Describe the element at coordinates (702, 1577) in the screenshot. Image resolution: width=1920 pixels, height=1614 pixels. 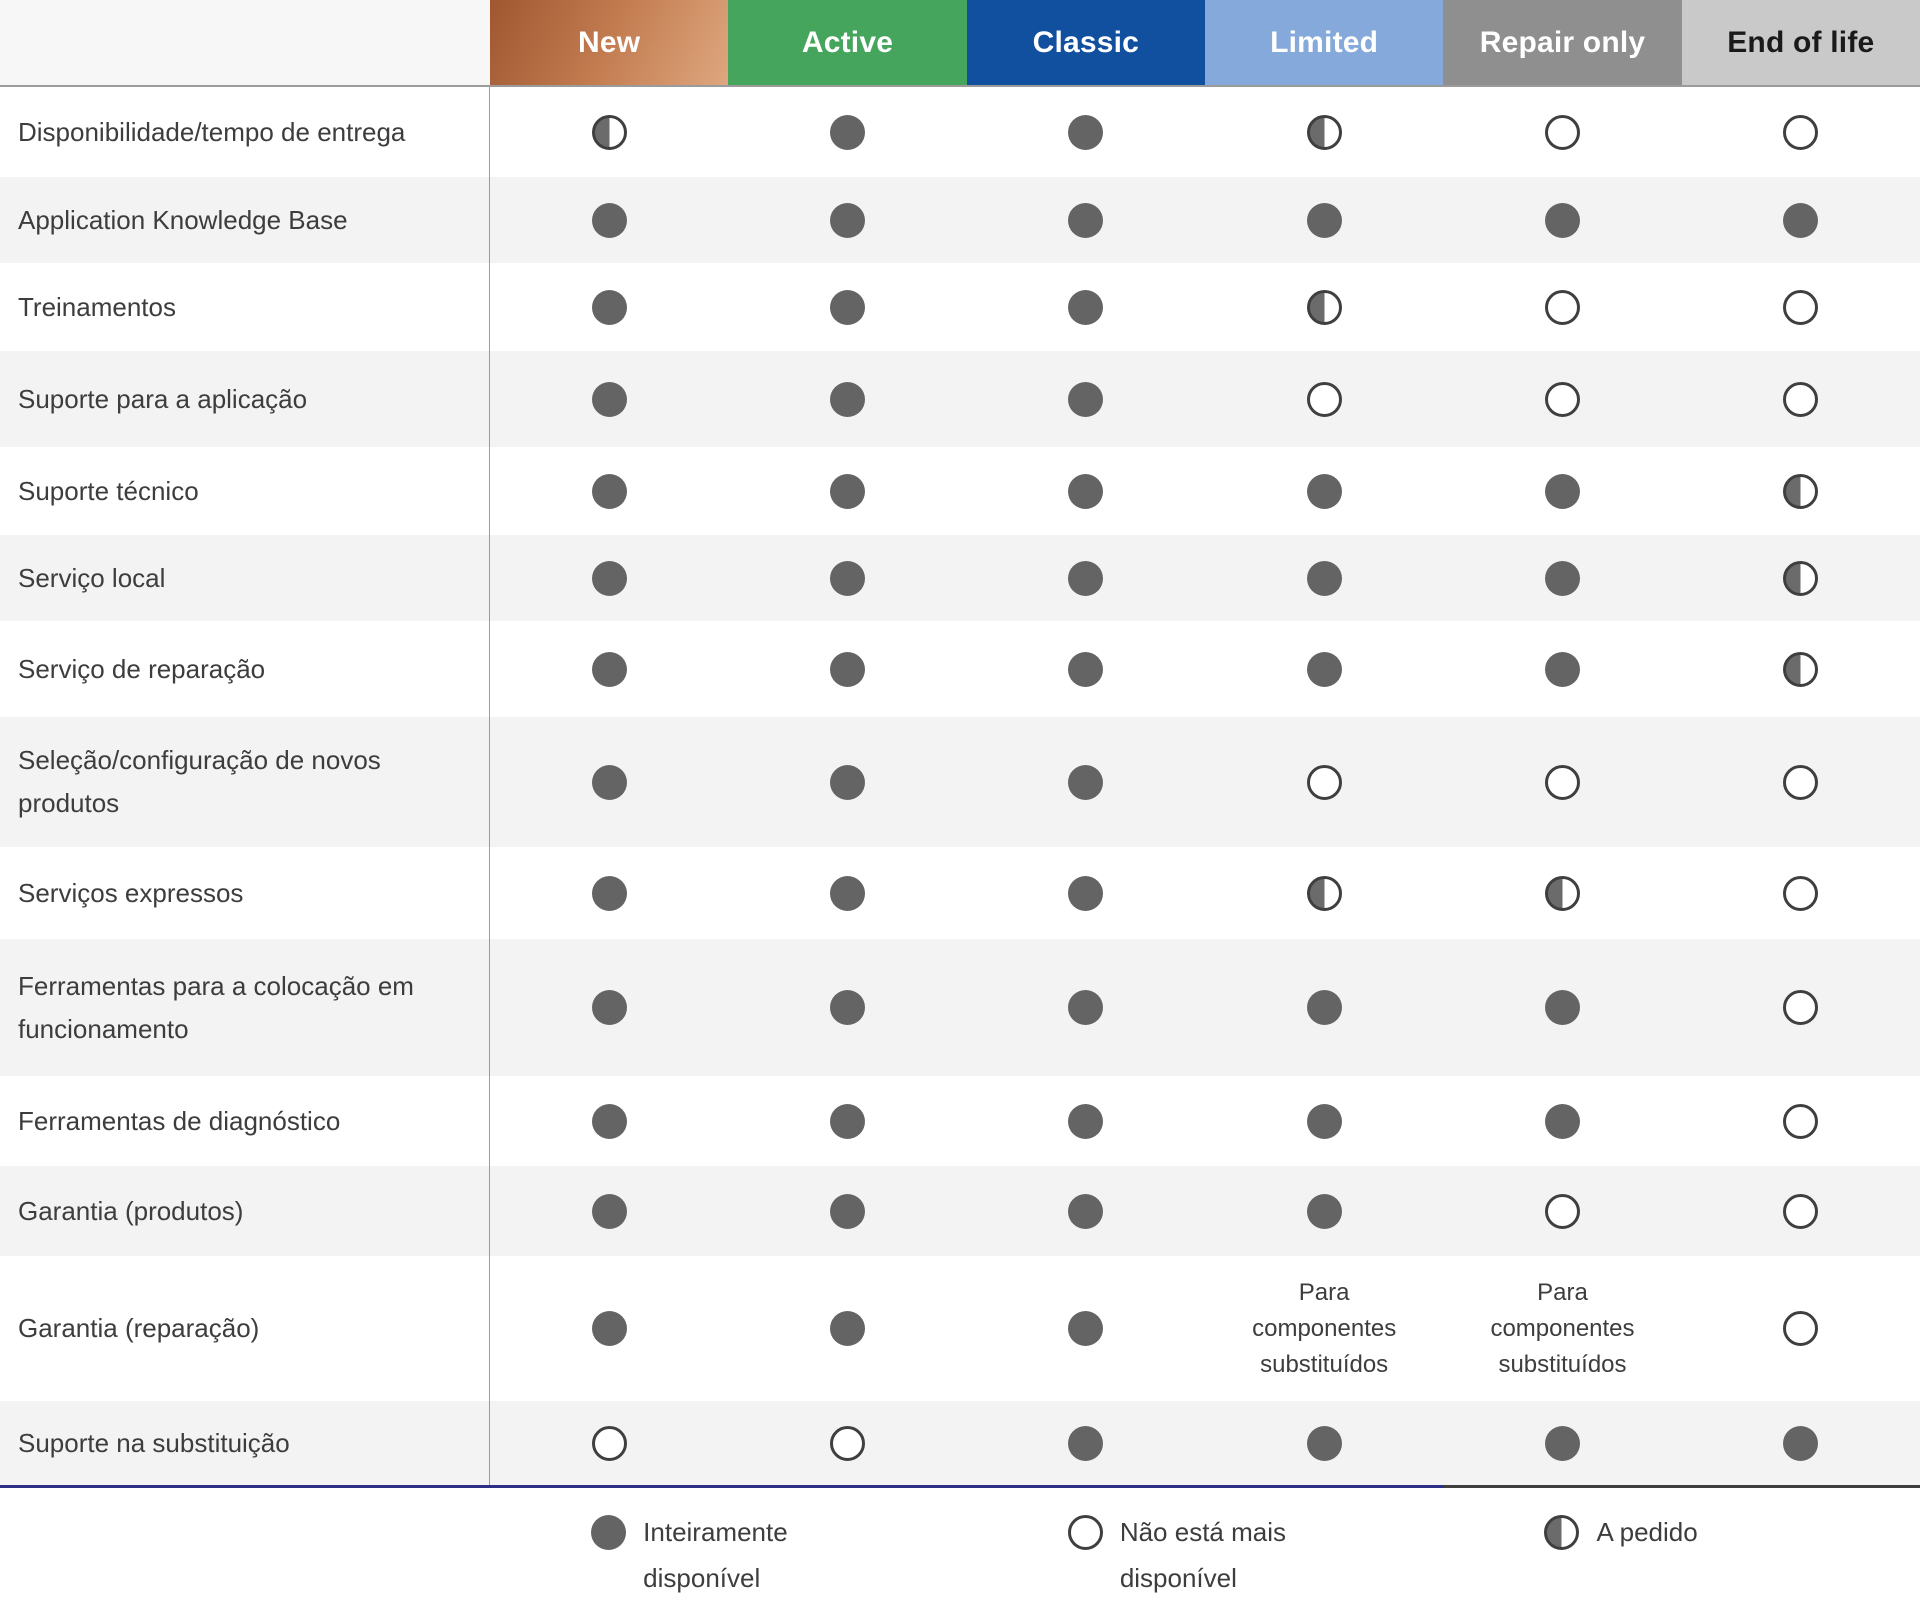
I see `legend-label-line: disponível` at that location.